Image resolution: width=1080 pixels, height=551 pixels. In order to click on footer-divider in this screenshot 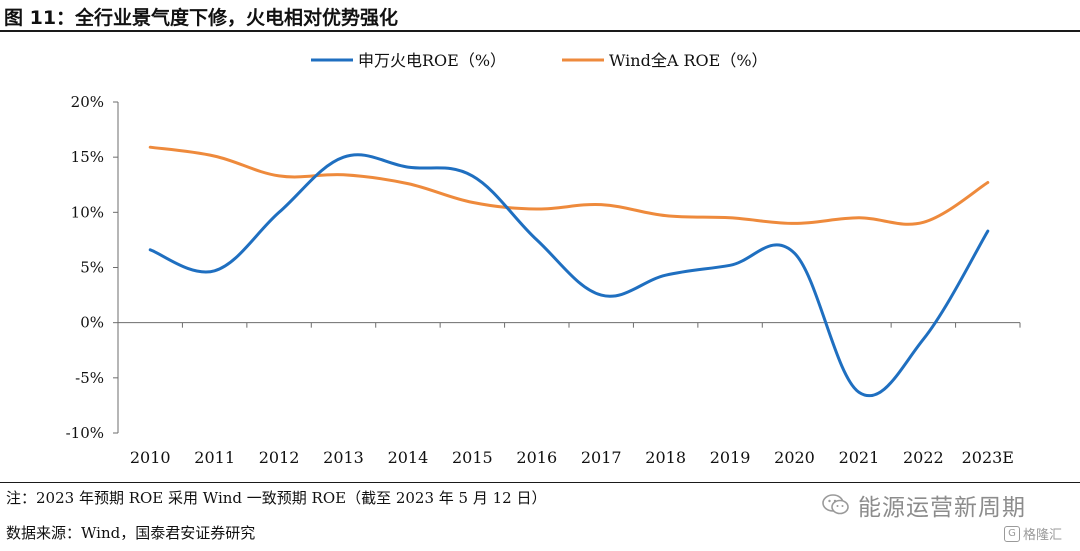, I will do `click(540, 482)`.